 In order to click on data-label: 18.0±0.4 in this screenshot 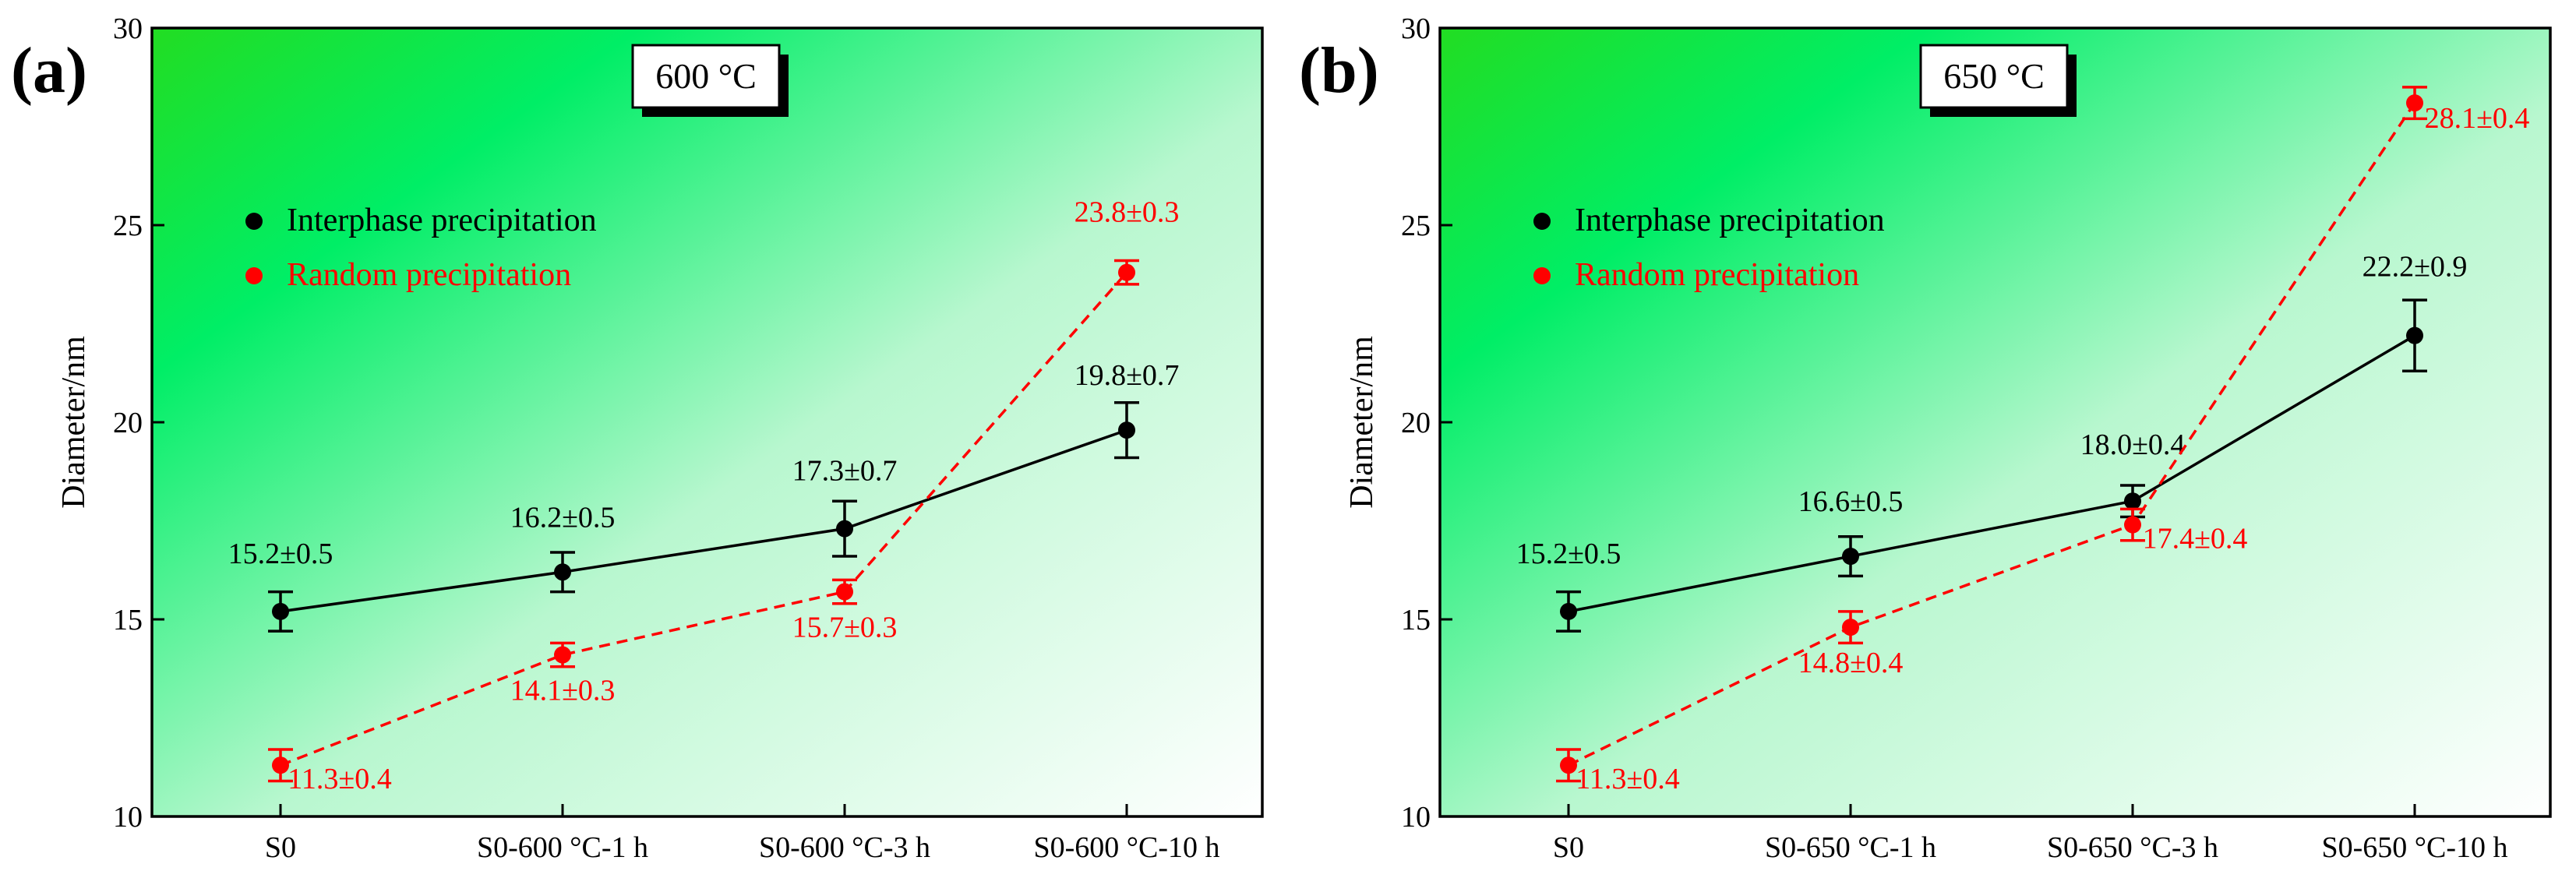, I will do `click(2133, 444)`.